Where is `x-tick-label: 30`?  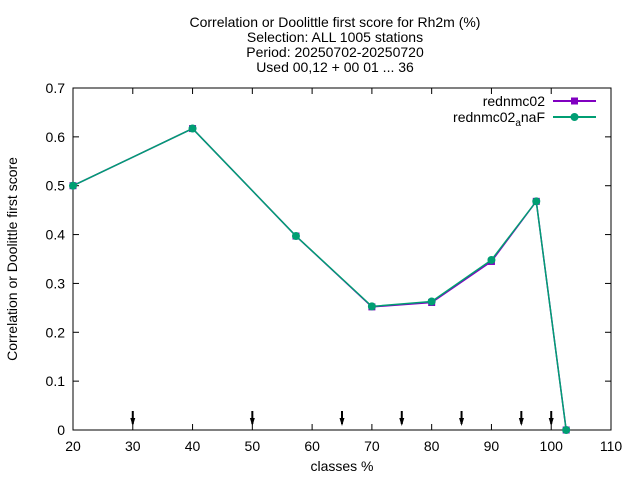
x-tick-label: 30 is located at coordinates (133, 446).